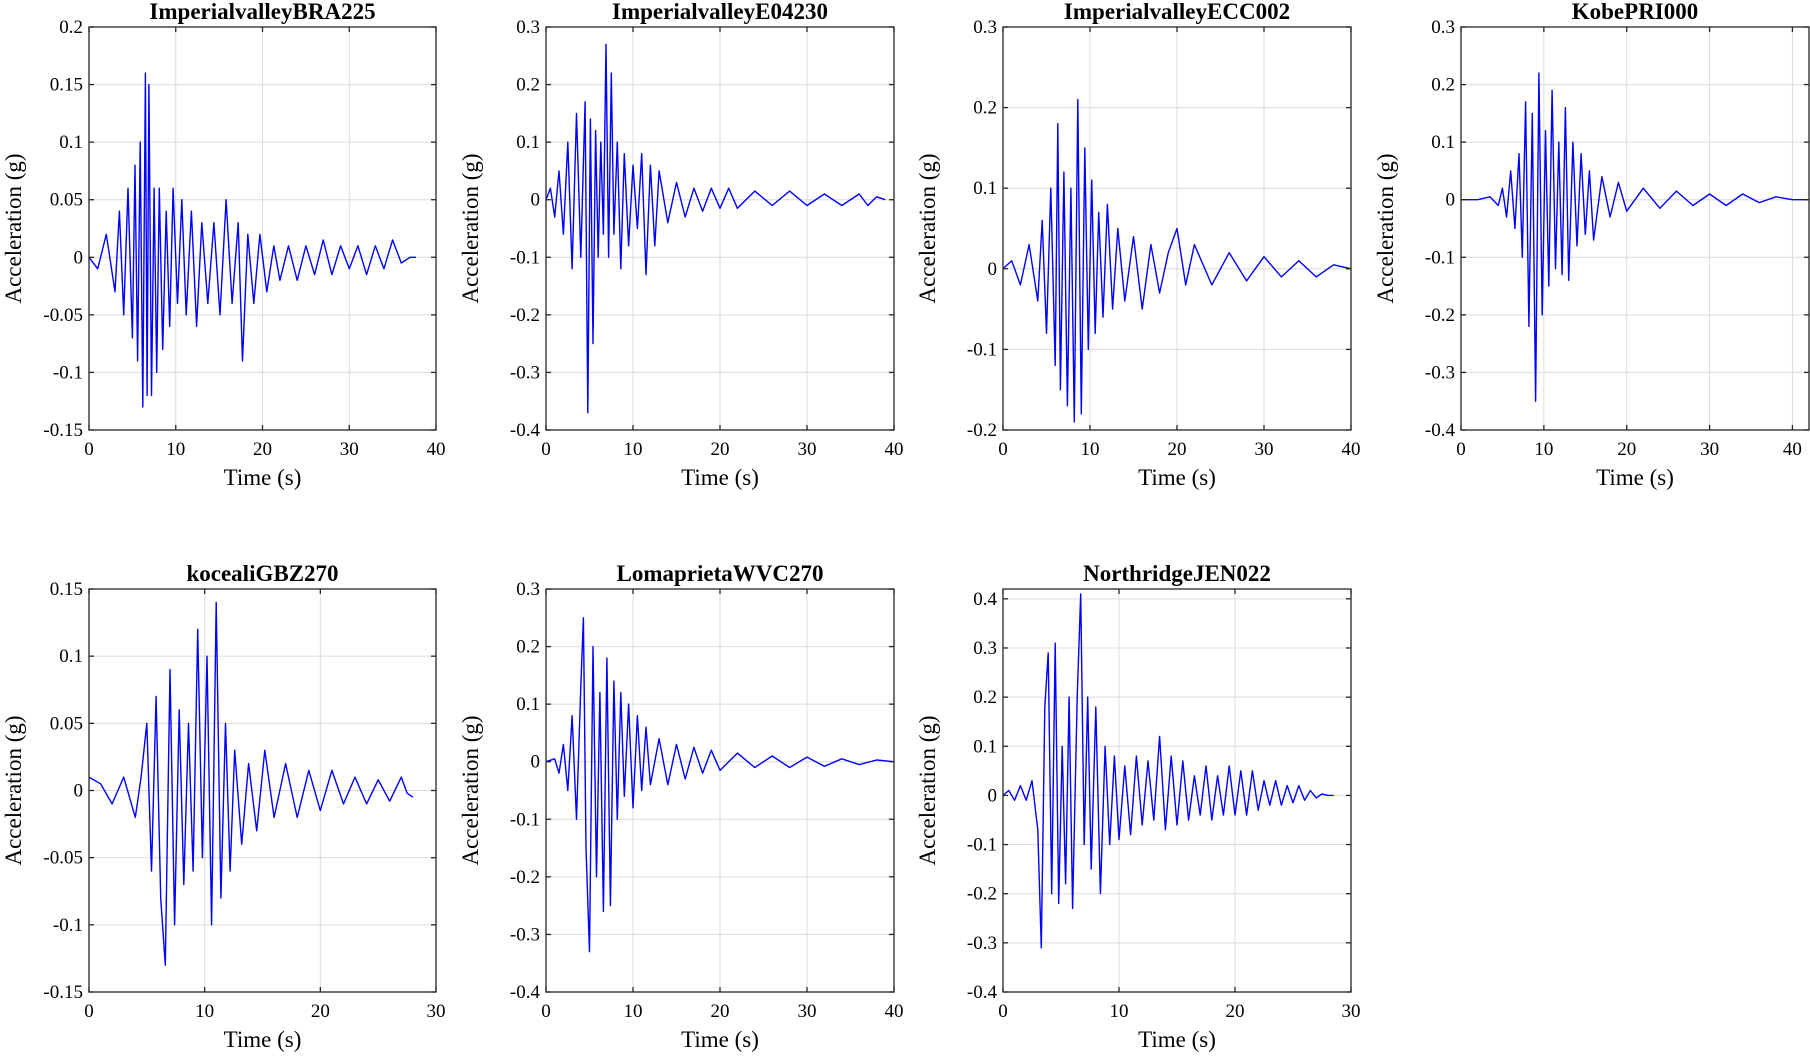 Image resolution: width=1810 pixels, height=1061 pixels. I want to click on y-tick-label: 0.4, so click(985, 599).